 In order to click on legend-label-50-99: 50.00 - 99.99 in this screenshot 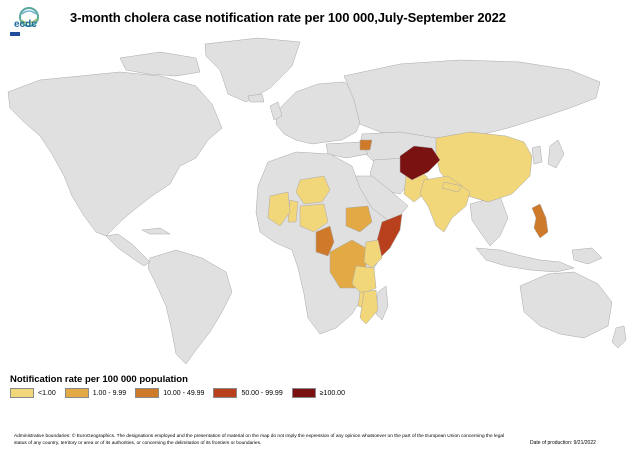, I will do `click(262, 393)`.